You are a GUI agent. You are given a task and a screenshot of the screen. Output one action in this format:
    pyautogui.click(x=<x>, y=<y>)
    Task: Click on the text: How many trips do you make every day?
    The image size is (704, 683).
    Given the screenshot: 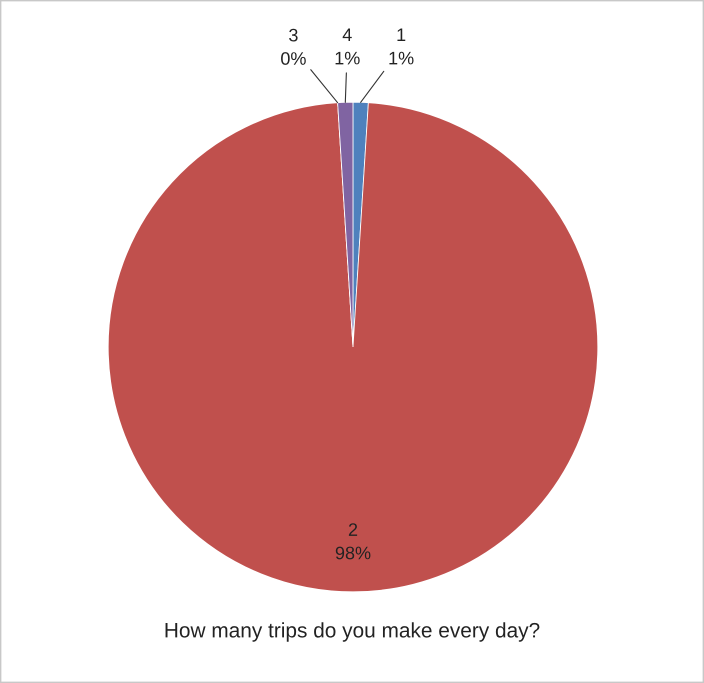 What is the action you would take?
    pyautogui.click(x=353, y=632)
    